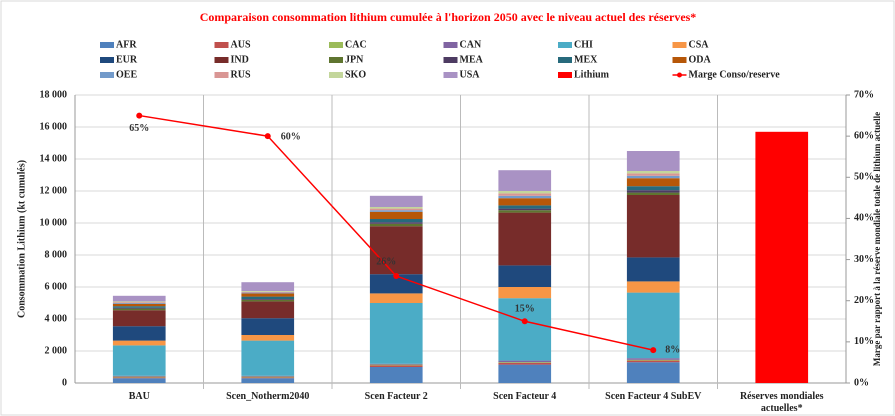  What do you see at coordinates (241, 44) in the screenshot?
I see `legend-label: AUS` at bounding box center [241, 44].